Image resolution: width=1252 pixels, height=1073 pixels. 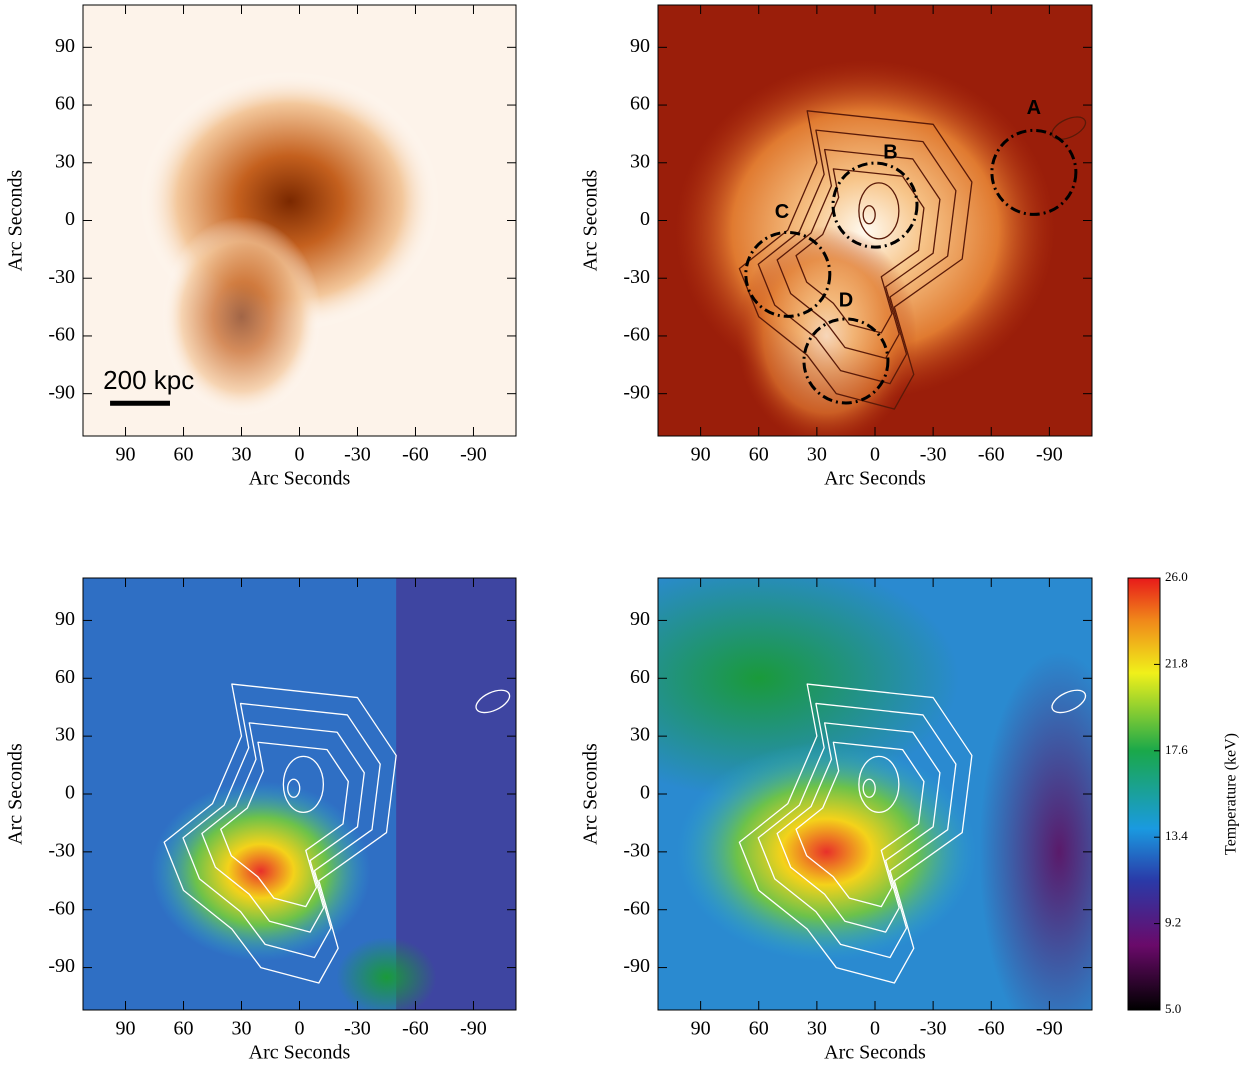 What do you see at coordinates (846, 301) in the screenshot?
I see `annotation: D` at bounding box center [846, 301].